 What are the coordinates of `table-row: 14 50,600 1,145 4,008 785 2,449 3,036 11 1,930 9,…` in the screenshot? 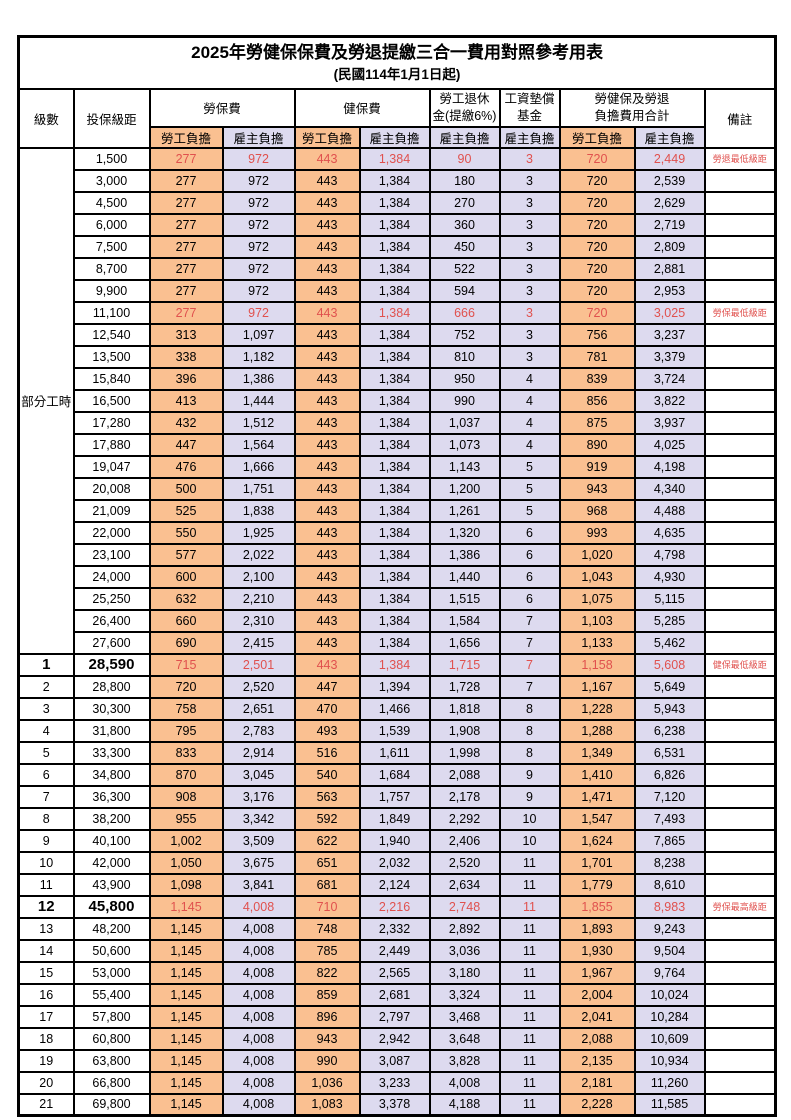 It's located at (397, 950).